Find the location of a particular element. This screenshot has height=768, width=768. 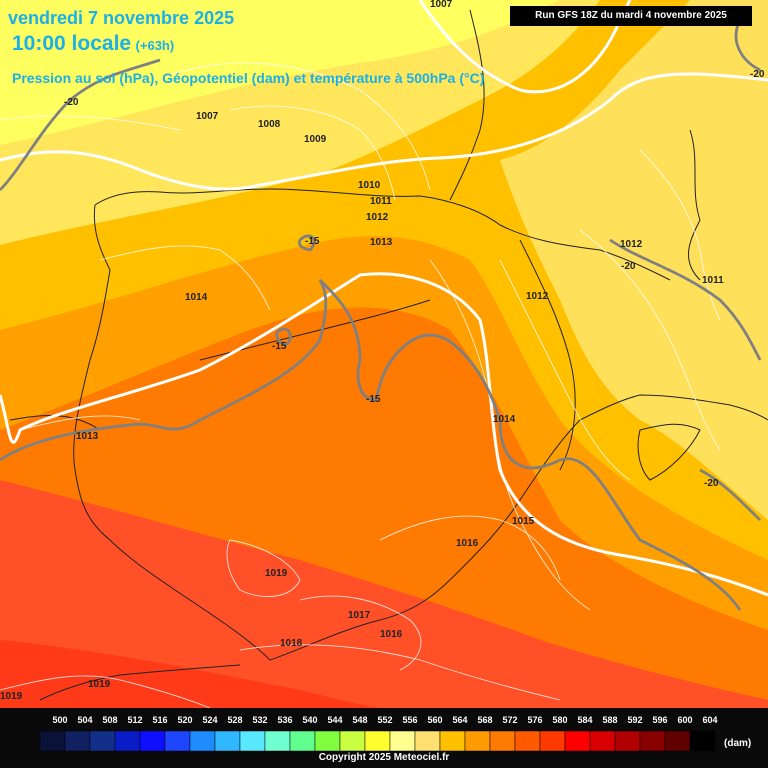

pressure-label: 1017 is located at coordinates (359, 615).